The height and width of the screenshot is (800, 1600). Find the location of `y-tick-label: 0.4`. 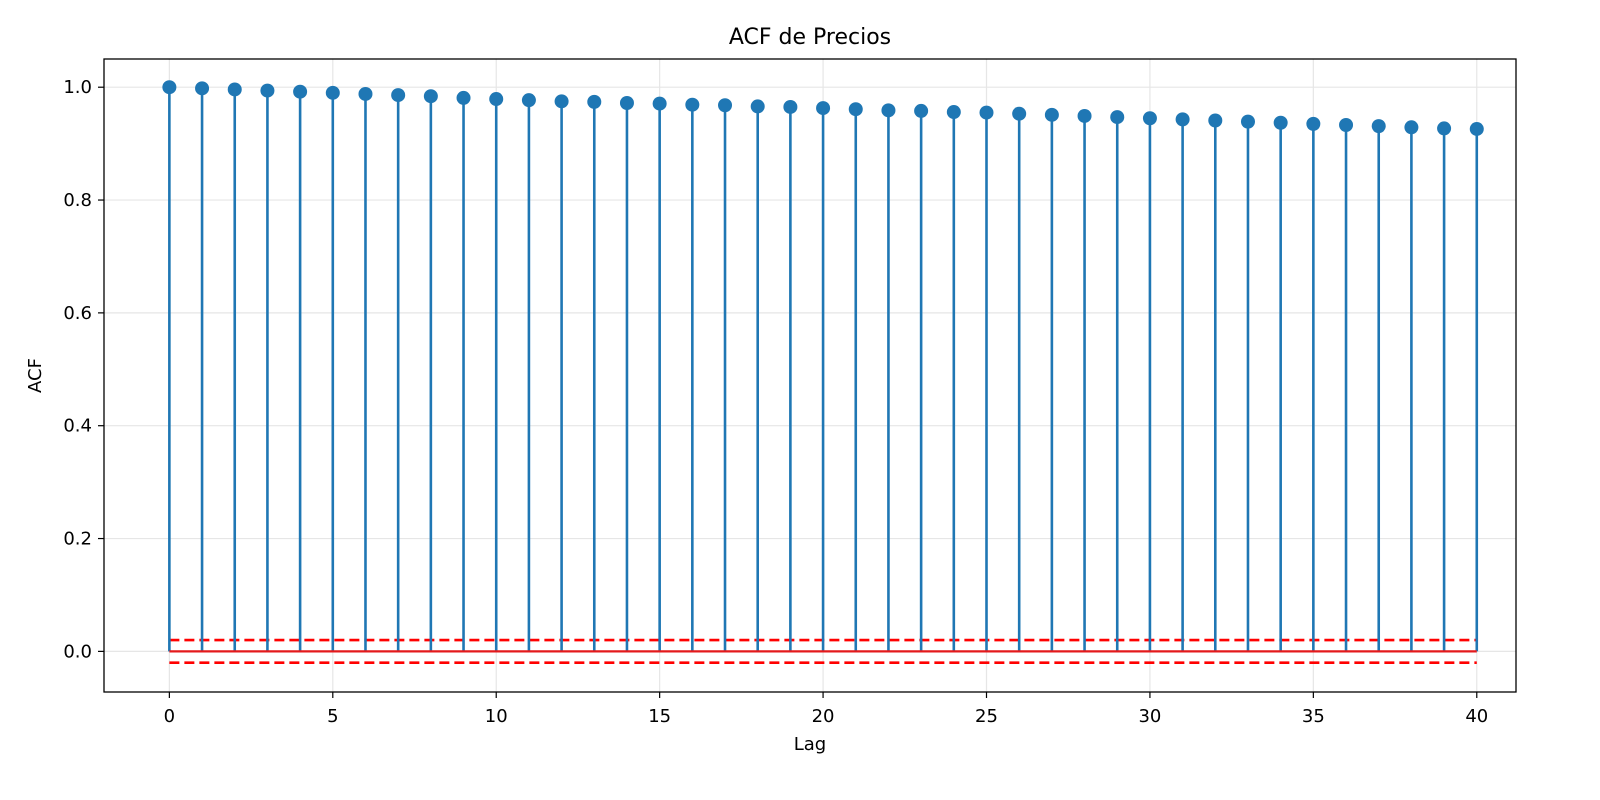

y-tick-label: 0.4 is located at coordinates (77, 426).